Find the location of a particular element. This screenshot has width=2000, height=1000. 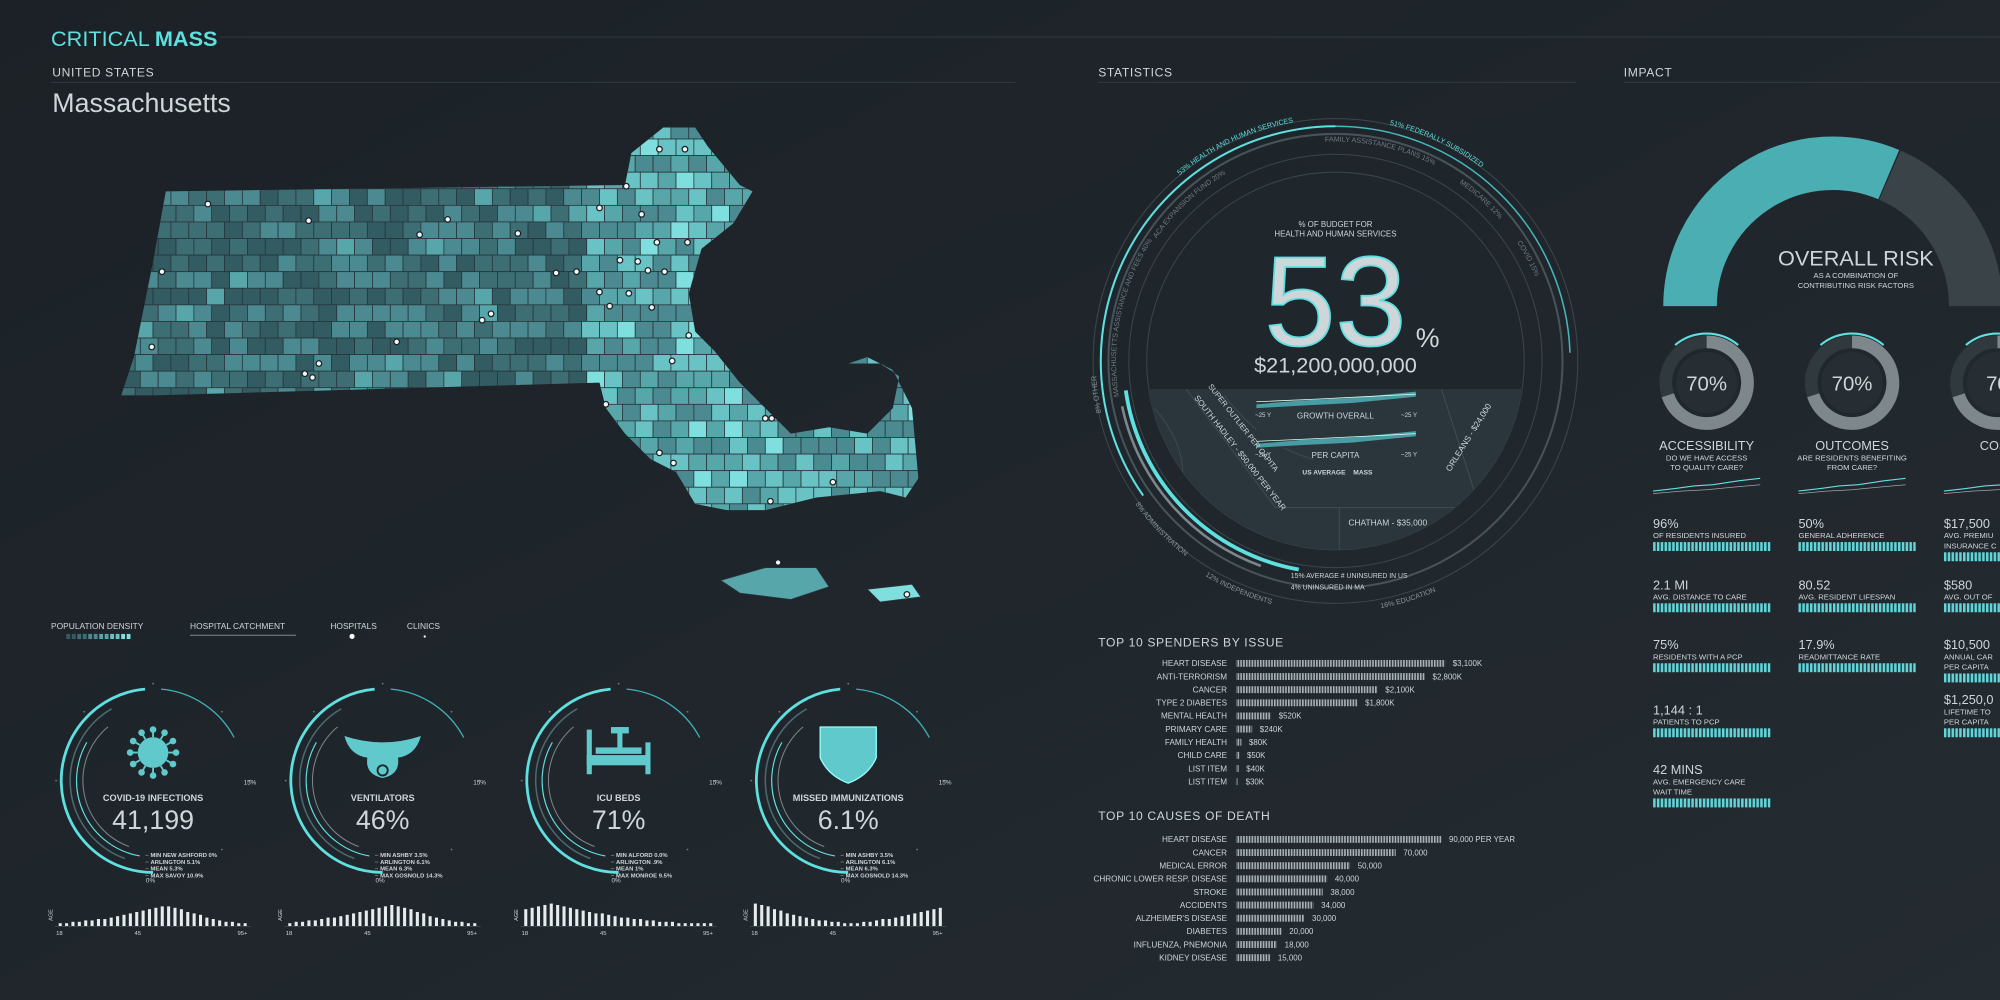

breakdown-divider is located at coordinates (1333, 469).